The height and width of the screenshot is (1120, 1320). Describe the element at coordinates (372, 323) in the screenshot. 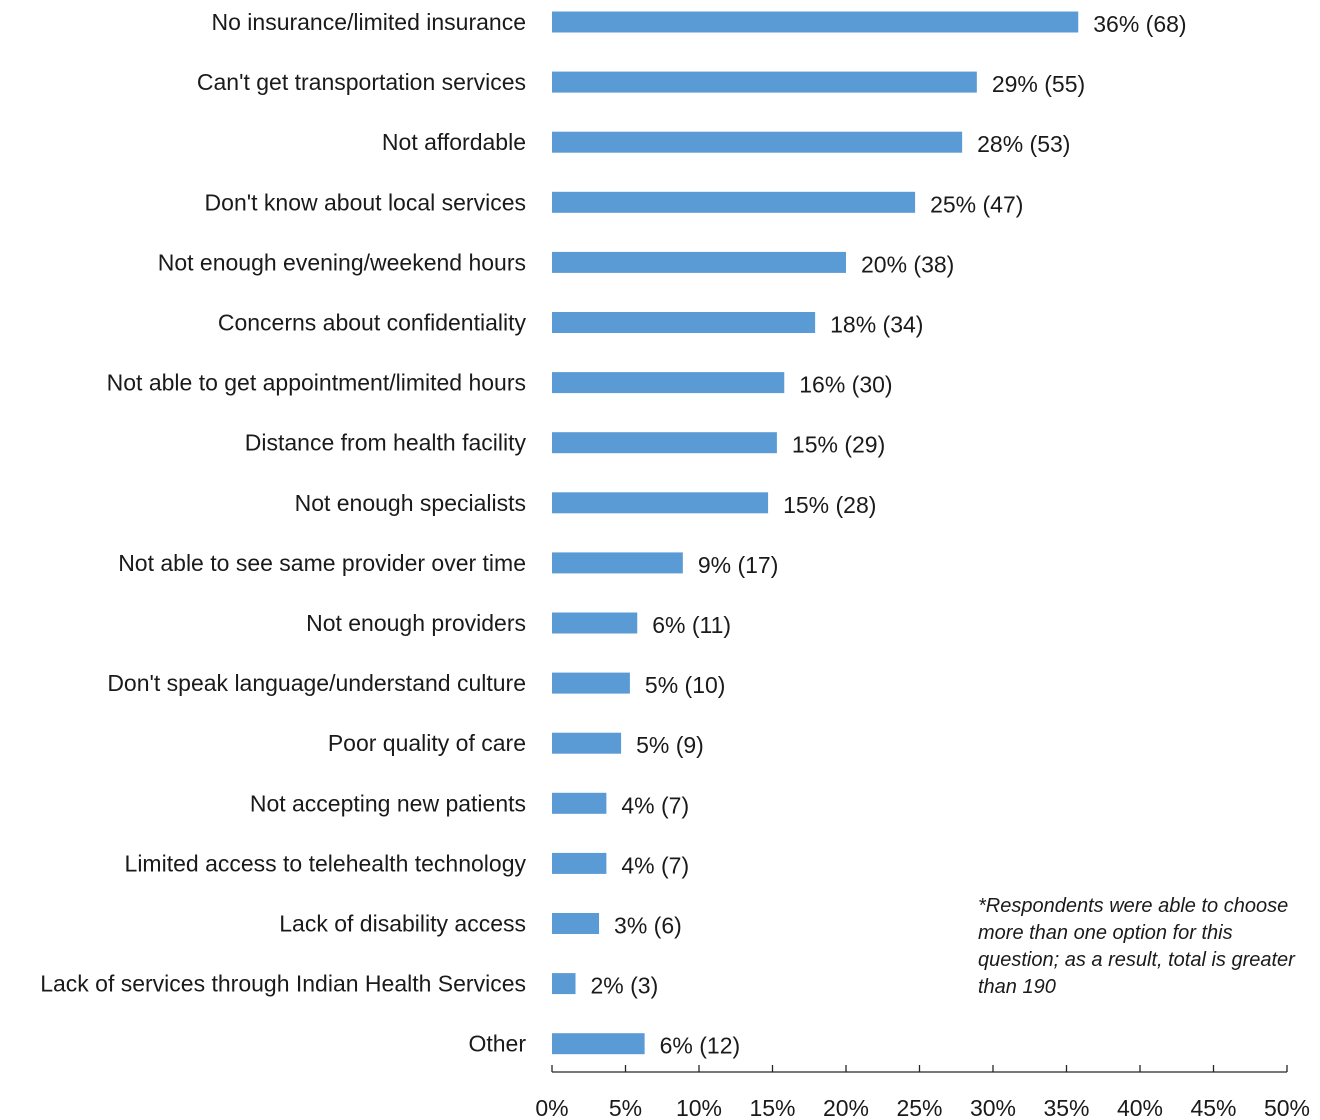

I see `category-label: Concerns about confidentiality` at that location.